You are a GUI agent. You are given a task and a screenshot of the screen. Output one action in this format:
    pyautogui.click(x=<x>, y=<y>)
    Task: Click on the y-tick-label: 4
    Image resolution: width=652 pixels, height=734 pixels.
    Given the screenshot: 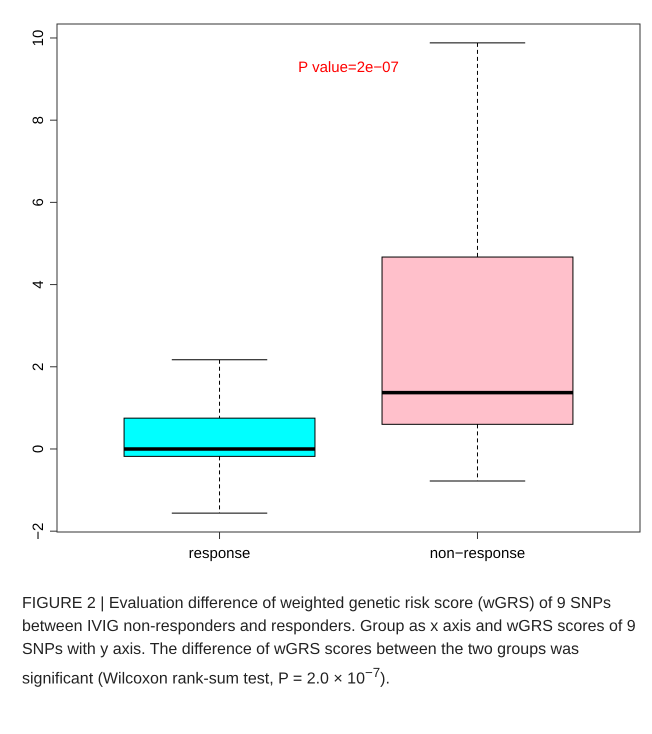 What is the action you would take?
    pyautogui.click(x=38, y=284)
    